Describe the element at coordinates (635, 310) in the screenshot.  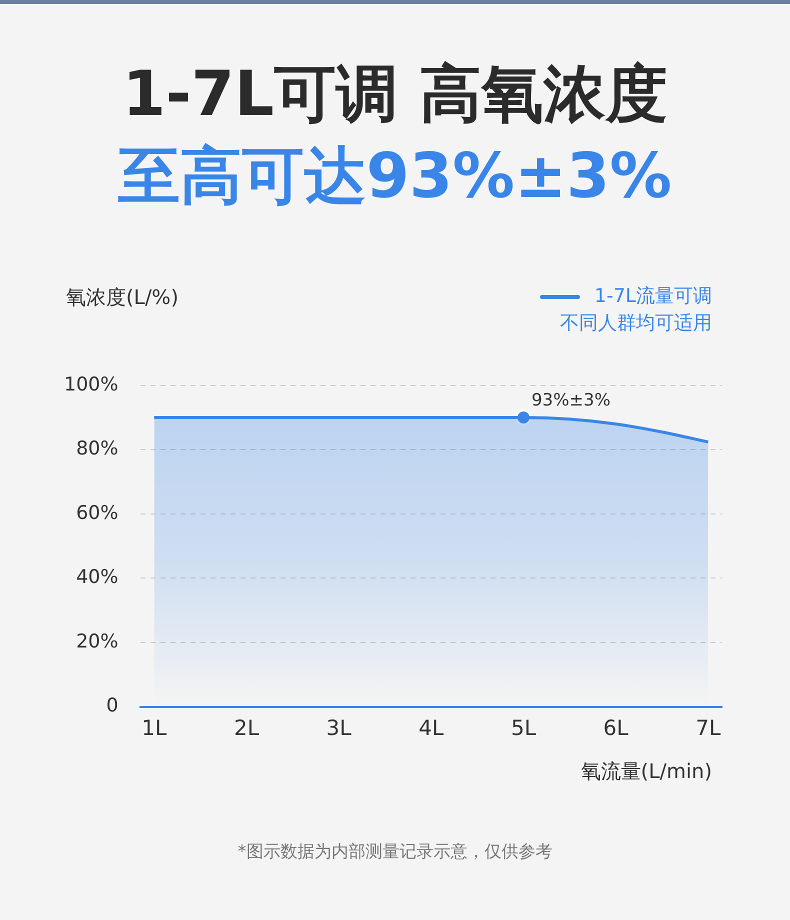
I see `legend-label: 1-7L流量可调不同人群均可适用` at that location.